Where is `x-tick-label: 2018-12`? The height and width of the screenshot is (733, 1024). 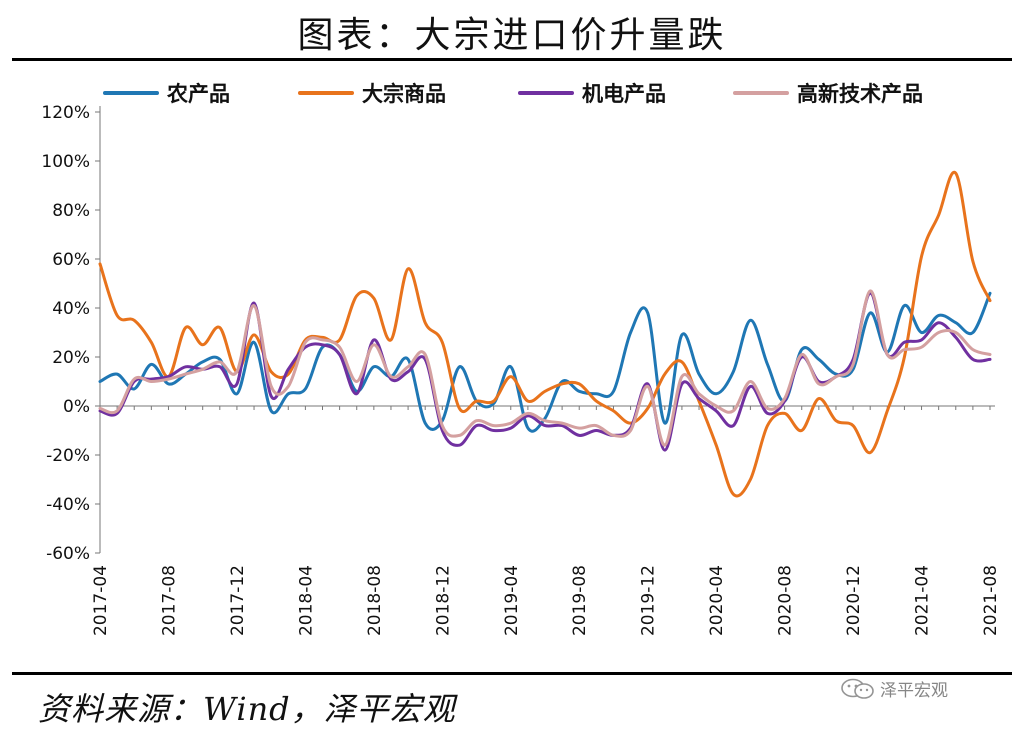
x-tick-label: 2018-12 is located at coordinates (443, 600).